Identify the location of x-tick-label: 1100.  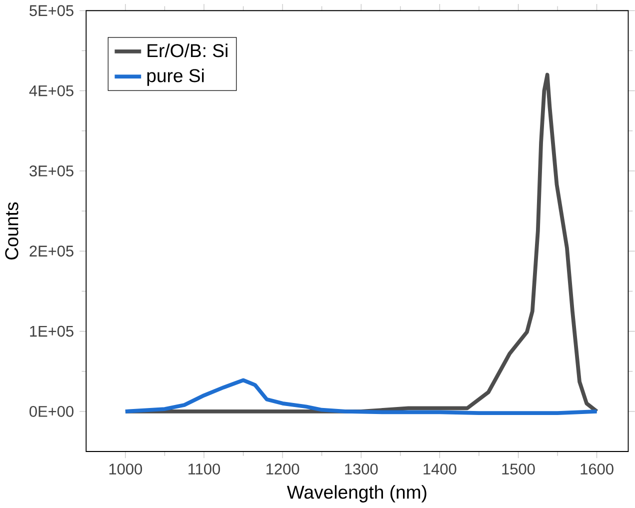
(204, 469).